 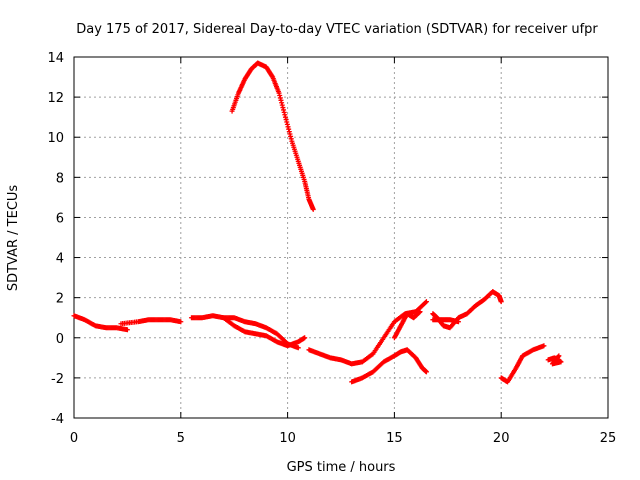 What do you see at coordinates (287, 438) in the screenshot?
I see `x-tick-label: 10` at bounding box center [287, 438].